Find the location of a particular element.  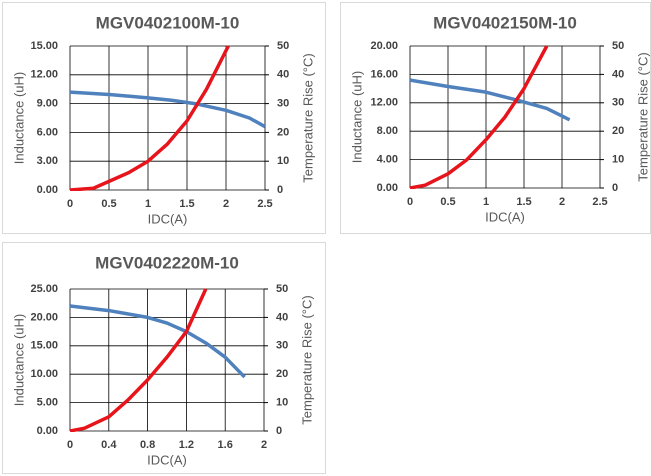

y-tick-label: 10.00 is located at coordinates (44, 374).